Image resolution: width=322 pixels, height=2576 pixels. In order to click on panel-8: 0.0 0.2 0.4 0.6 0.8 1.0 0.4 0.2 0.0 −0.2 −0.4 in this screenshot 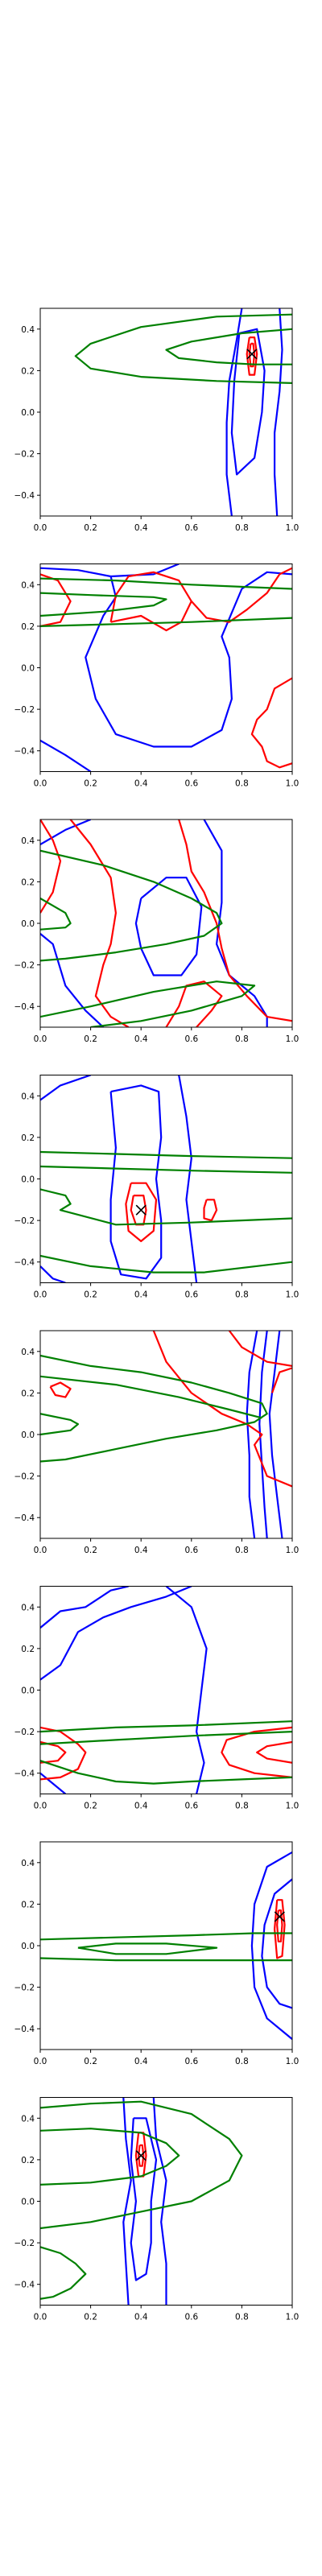, I will do `click(156, 2209)`.